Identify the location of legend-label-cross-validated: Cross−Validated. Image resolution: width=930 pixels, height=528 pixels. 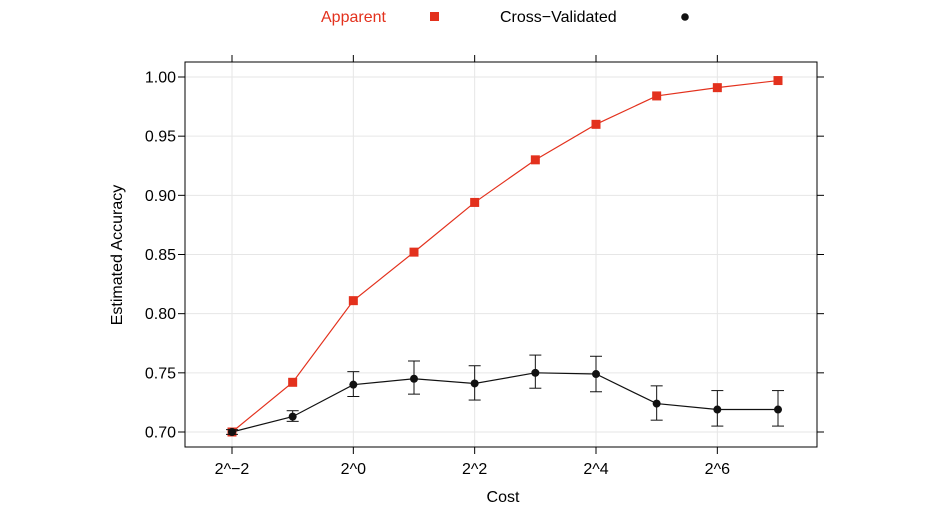
(558, 17).